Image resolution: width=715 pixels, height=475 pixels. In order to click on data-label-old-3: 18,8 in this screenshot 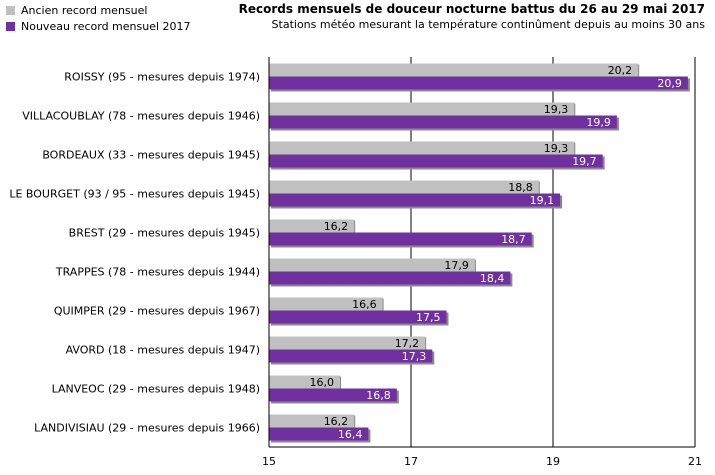, I will do `click(520, 187)`.